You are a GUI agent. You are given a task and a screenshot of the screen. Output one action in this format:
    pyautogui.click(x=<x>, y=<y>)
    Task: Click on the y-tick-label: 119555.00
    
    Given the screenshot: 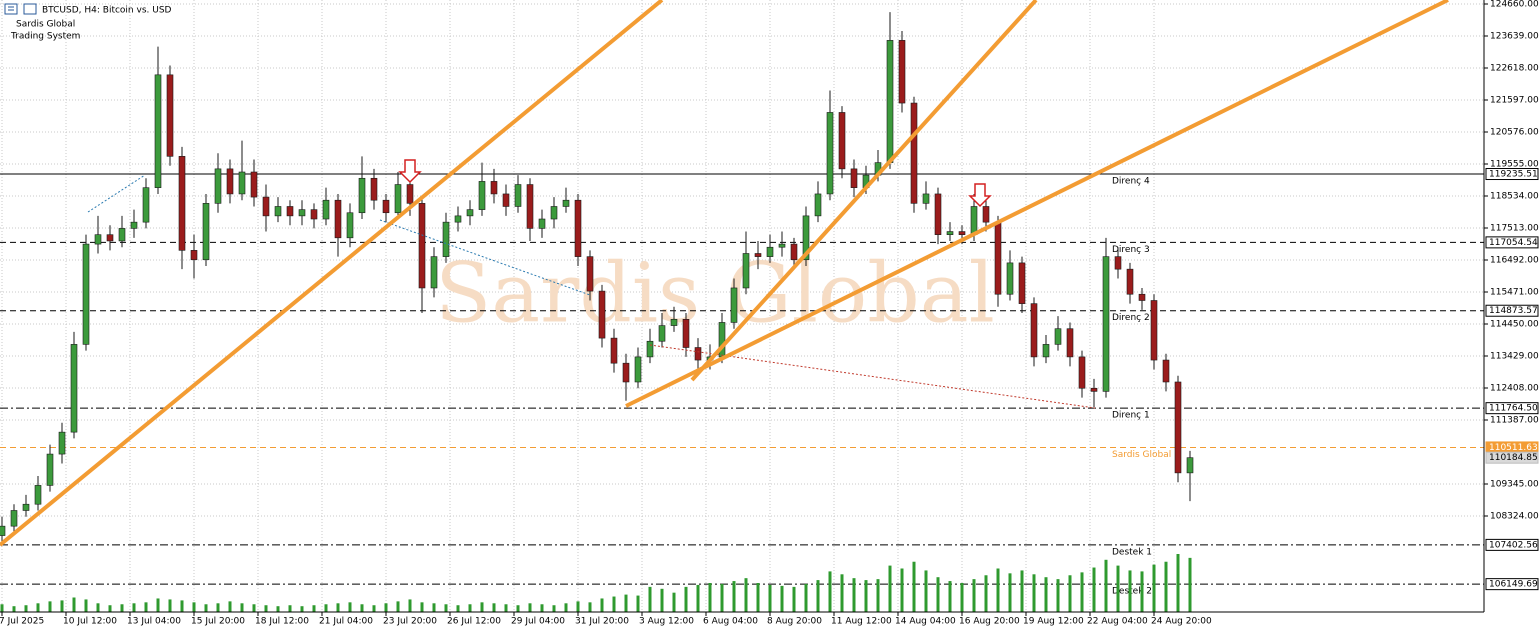 What is the action you would take?
    pyautogui.click(x=1514, y=165)
    